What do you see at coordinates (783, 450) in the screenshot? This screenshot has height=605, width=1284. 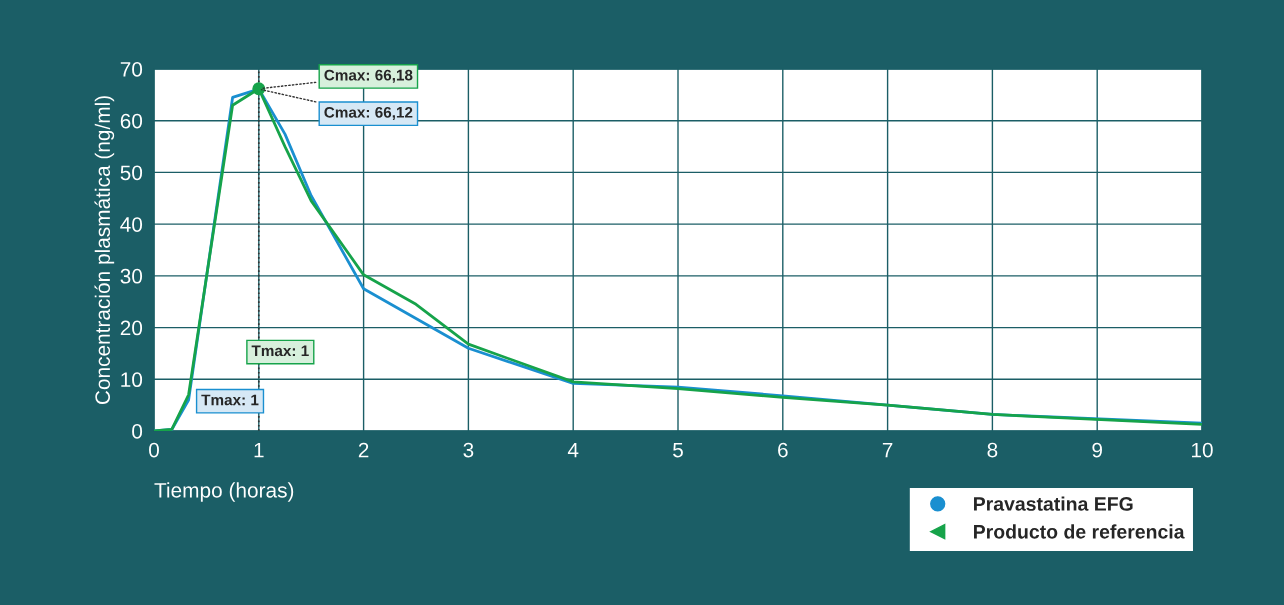 I see `x-tick-label: 6` at bounding box center [783, 450].